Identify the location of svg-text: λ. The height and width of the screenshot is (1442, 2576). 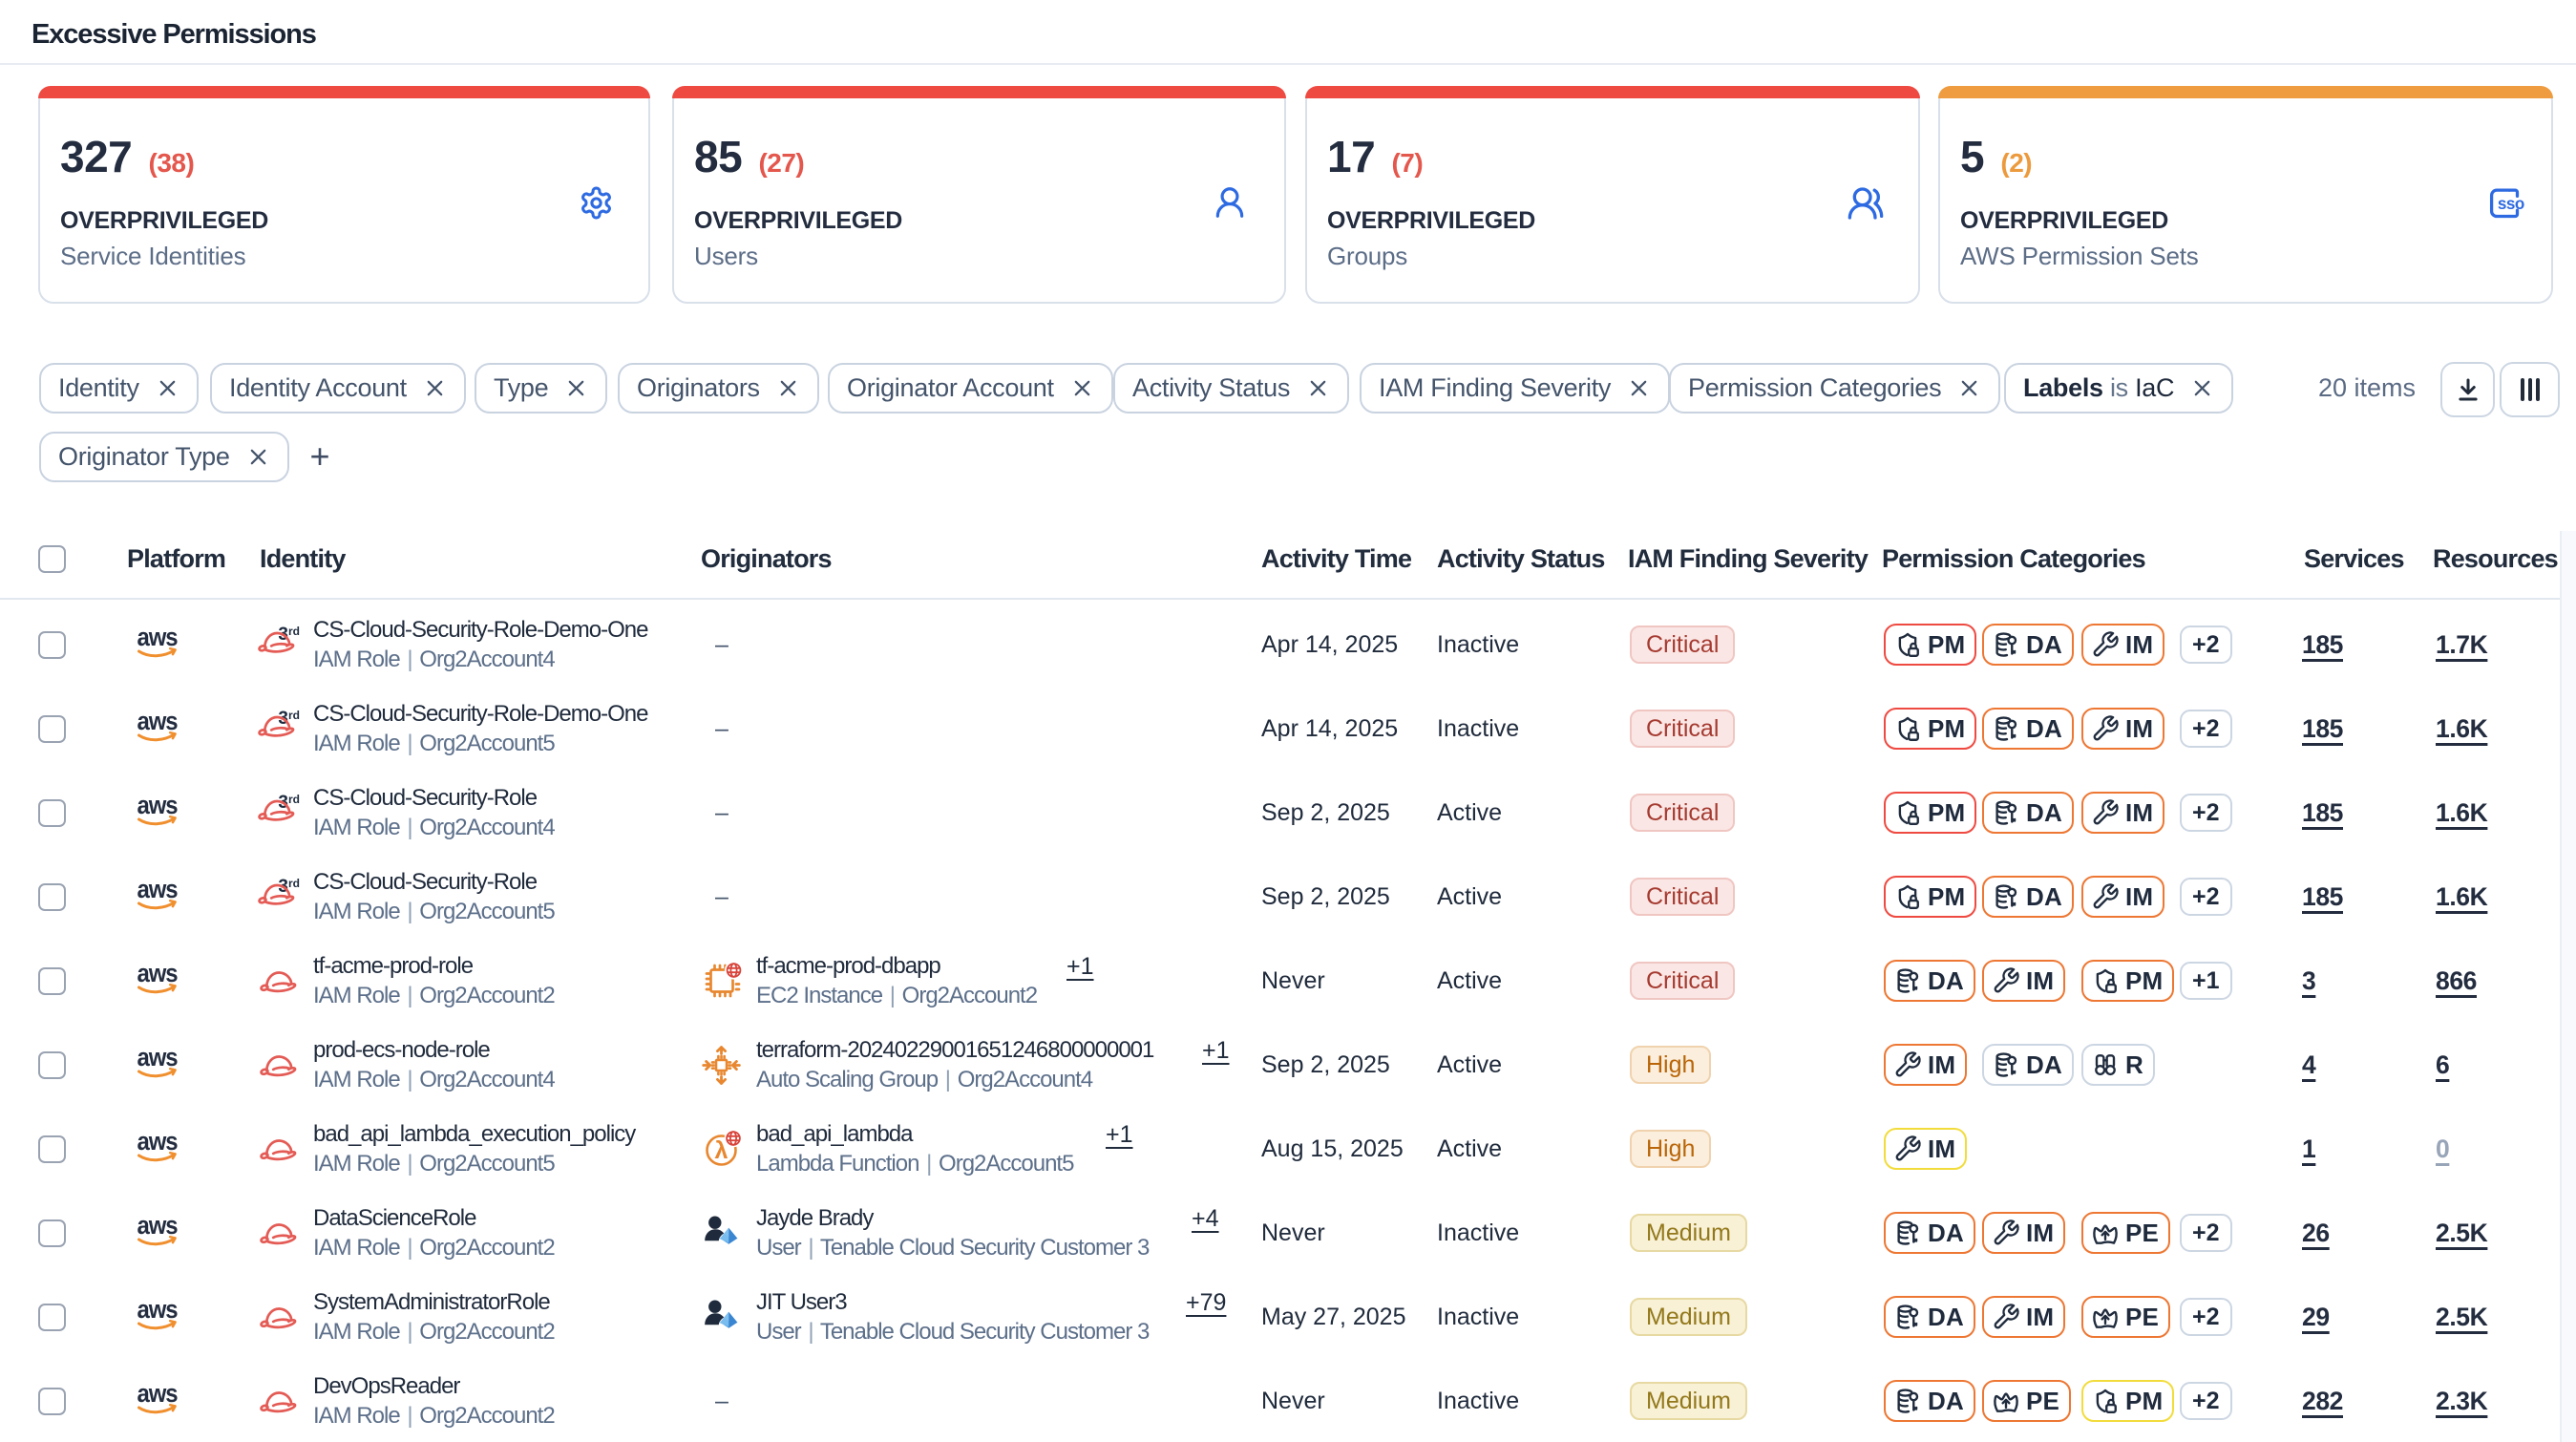
(721, 1150).